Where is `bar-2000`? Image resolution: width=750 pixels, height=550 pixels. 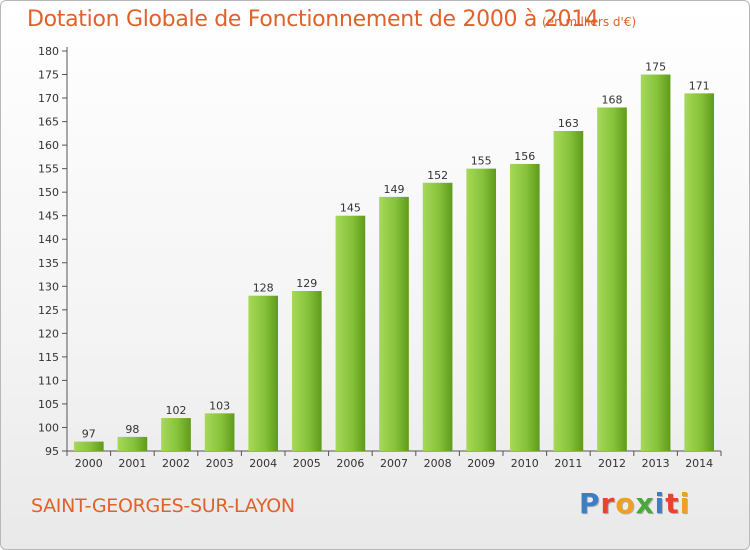
bar-2000 is located at coordinates (88, 446).